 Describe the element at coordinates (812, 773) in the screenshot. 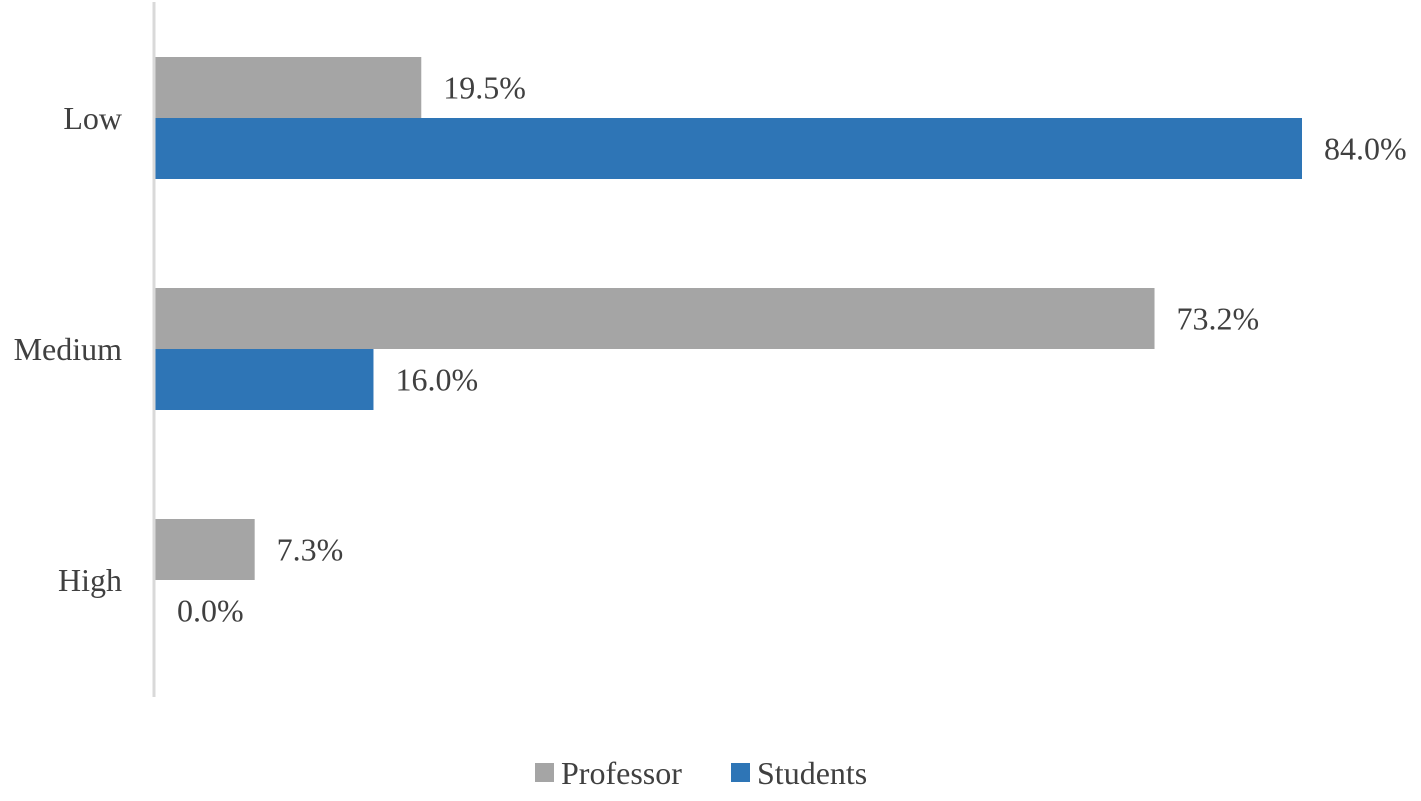

I see `legend-label-students: Students` at that location.